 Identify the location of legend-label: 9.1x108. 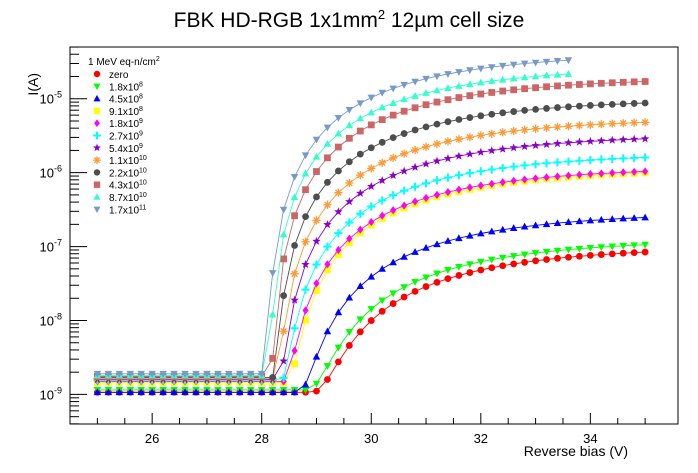
(126, 112).